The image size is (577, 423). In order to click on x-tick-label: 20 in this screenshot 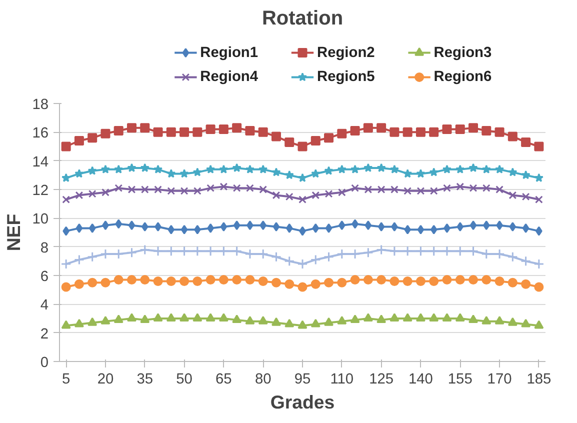, I will do `click(105, 380)`.